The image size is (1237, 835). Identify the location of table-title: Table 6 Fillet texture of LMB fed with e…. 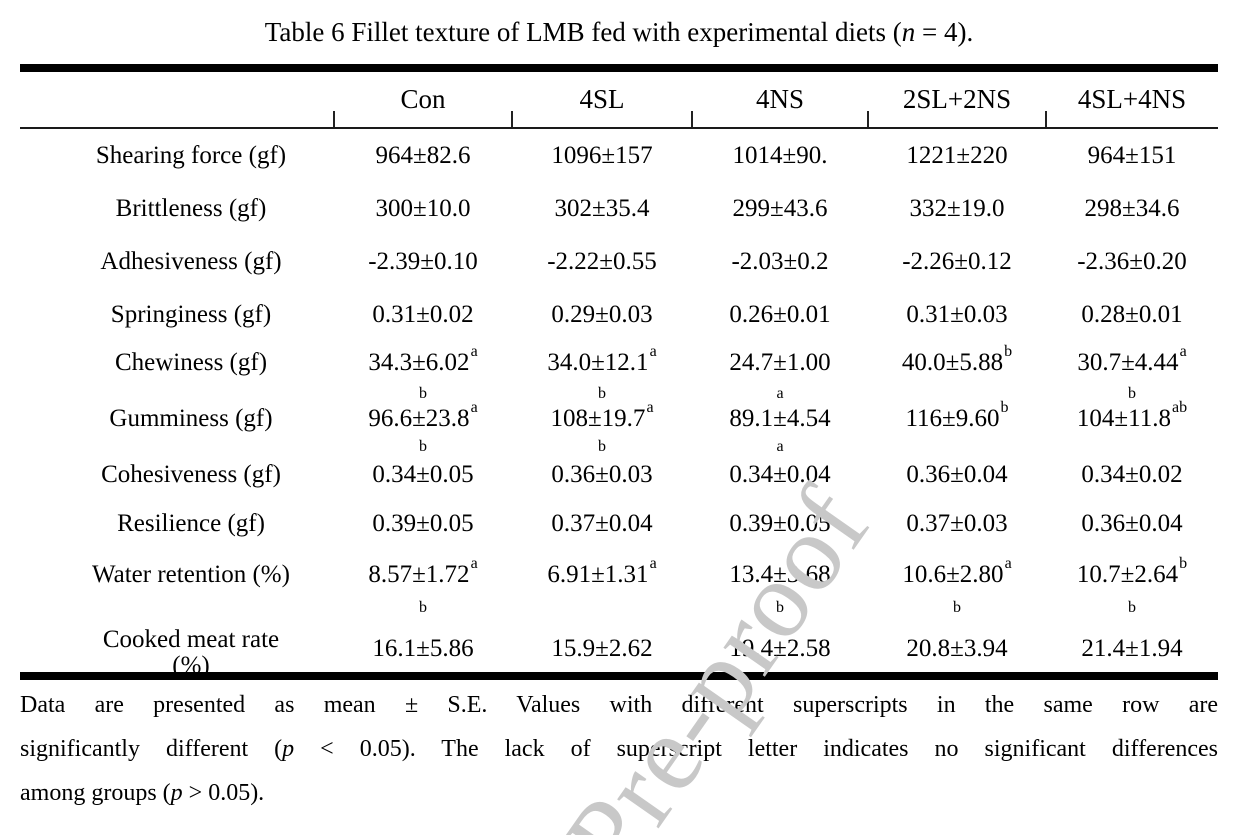
(619, 32).